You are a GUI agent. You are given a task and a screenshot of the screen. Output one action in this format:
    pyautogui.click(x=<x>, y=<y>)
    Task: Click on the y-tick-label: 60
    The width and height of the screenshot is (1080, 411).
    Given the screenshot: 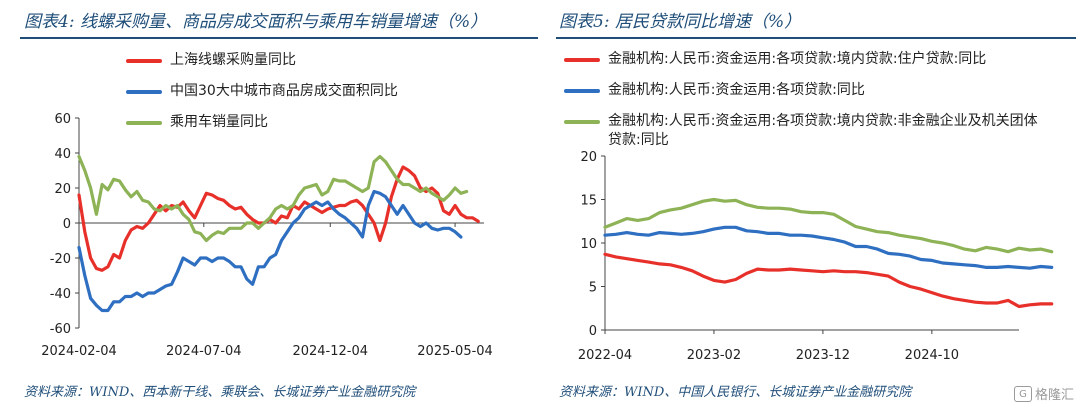 What is the action you would take?
    pyautogui.click(x=62, y=119)
    